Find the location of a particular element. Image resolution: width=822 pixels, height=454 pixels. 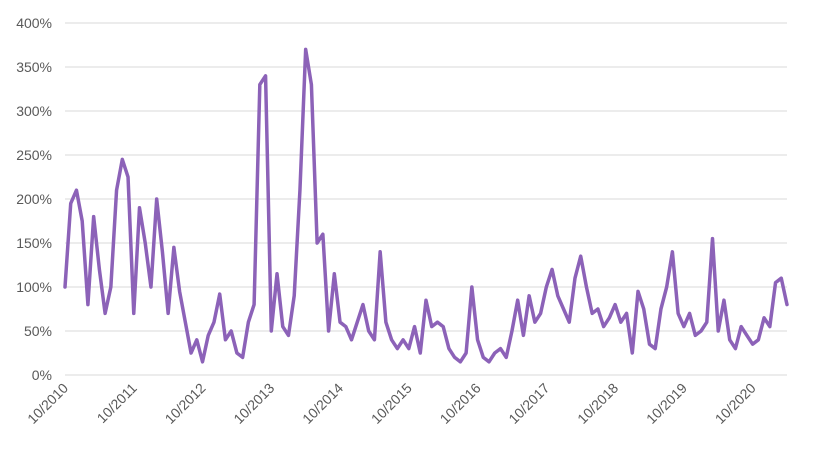

x-tick-label: 10/2017 is located at coordinates (528, 403).